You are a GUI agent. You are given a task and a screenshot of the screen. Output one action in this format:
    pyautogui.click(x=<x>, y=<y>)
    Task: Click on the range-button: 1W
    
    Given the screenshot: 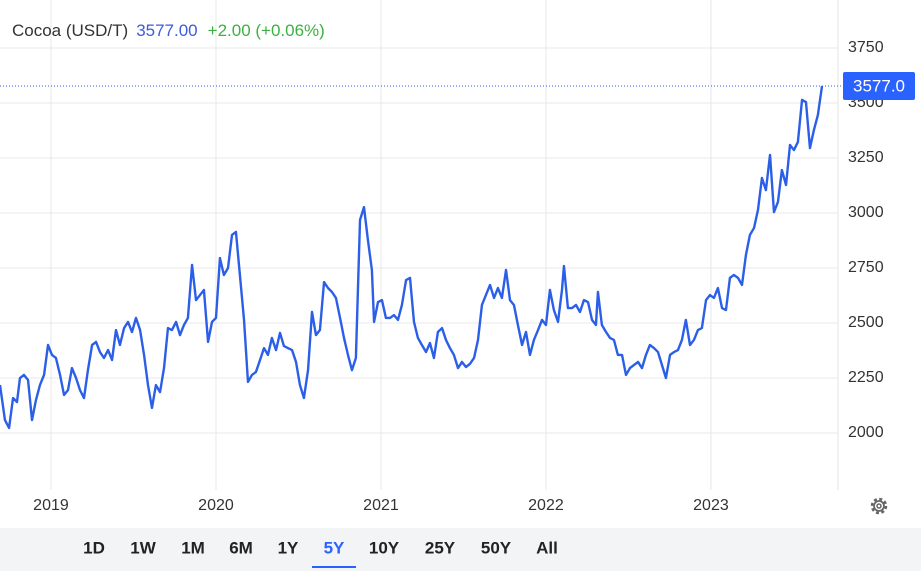 What is the action you would take?
    pyautogui.click(x=143, y=547)
    